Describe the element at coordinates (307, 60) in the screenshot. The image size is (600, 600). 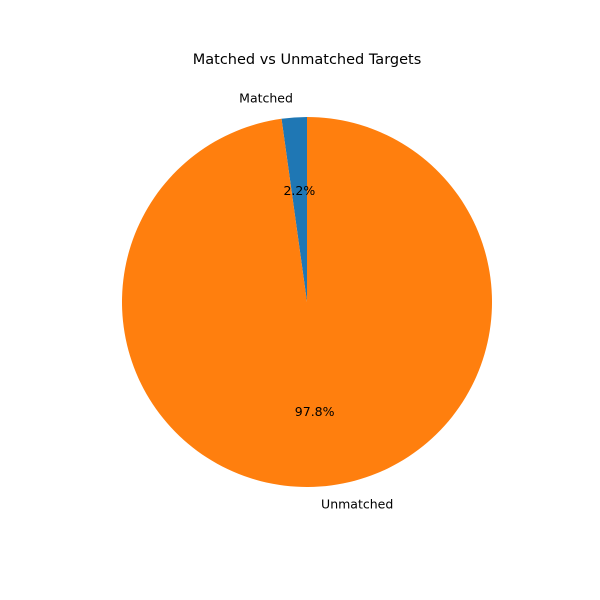
I see `chart-title: Matched vs Unmatched Targets` at that location.